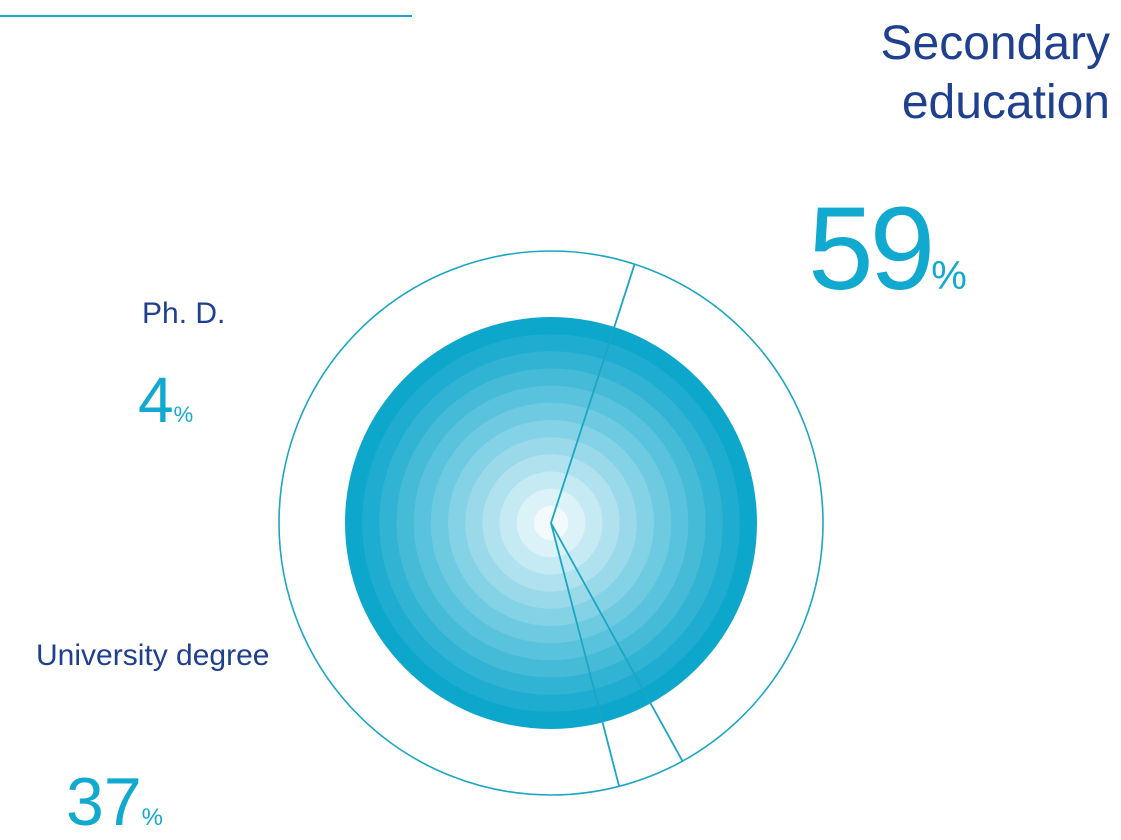 This screenshot has height=840, width=1121. Describe the element at coordinates (887, 249) in the screenshot. I see `value-secondary-education: 59%` at that location.